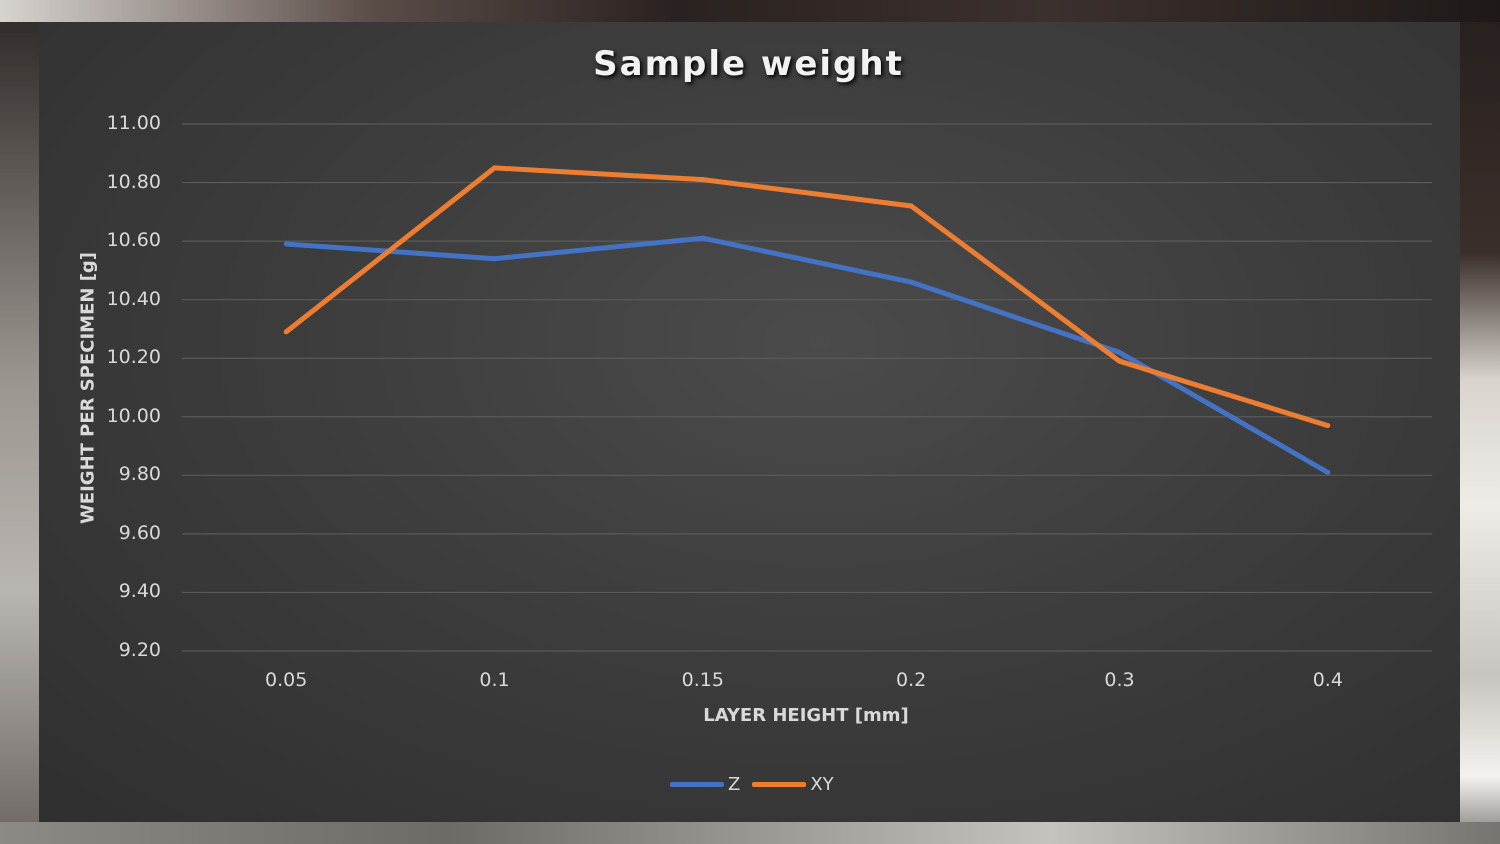 This screenshot has width=1500, height=844. I want to click on background-left, so click(20, 422).